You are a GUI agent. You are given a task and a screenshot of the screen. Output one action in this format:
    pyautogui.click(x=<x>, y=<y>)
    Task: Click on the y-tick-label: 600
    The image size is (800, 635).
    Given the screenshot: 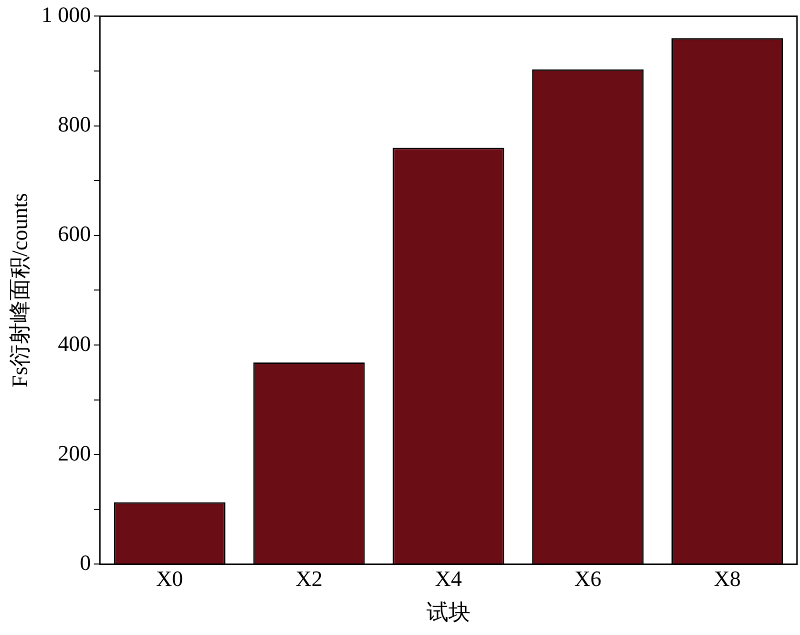 What is the action you would take?
    pyautogui.click(x=74, y=233)
    